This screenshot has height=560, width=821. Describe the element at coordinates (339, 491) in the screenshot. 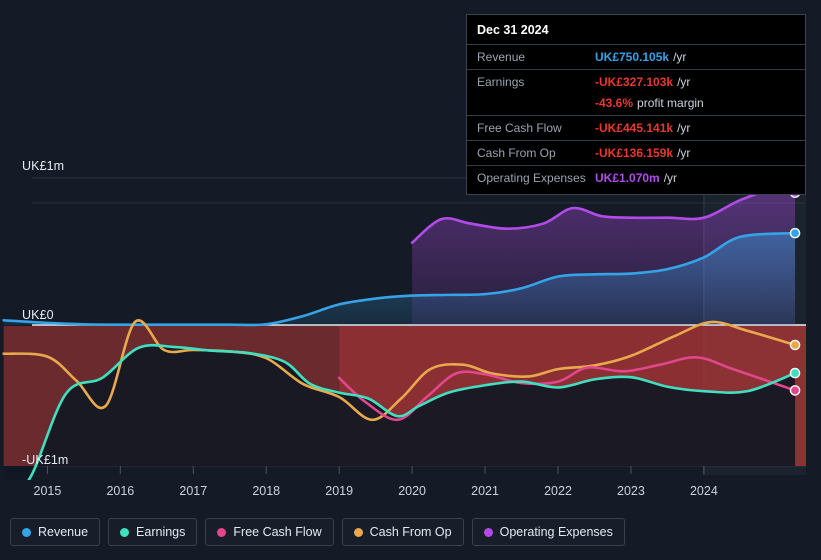

I see `x-axis-tick-label: 2019` at that location.